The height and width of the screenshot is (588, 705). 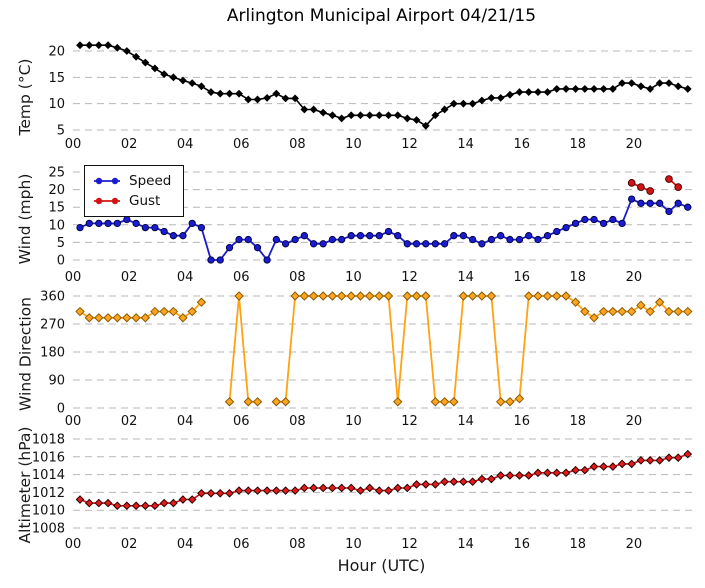 I want to click on svg-text: 25, so click(x=56, y=173).